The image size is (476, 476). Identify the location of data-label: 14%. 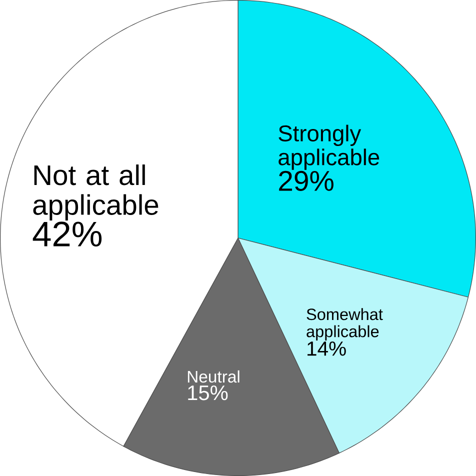
(327, 349).